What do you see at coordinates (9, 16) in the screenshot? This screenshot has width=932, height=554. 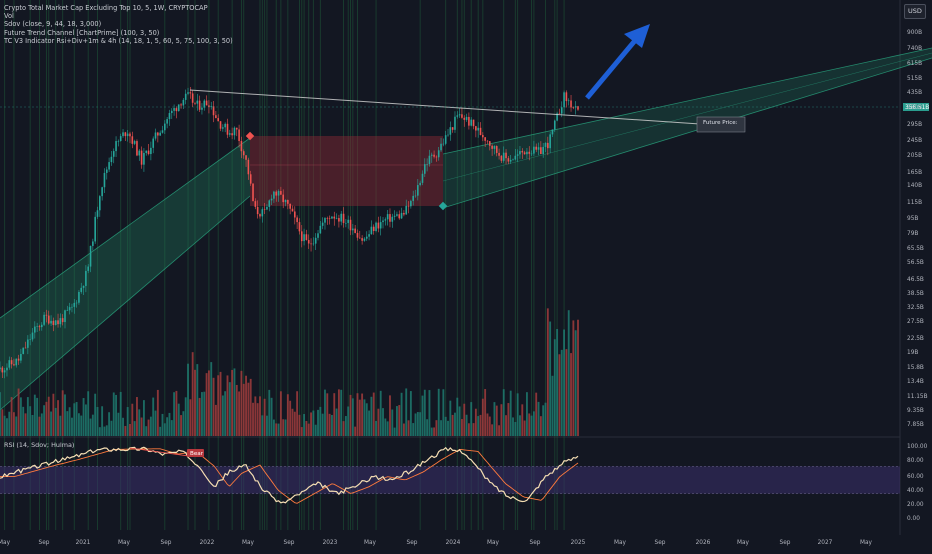 I see `indicator-volume: Vol` at bounding box center [9, 16].